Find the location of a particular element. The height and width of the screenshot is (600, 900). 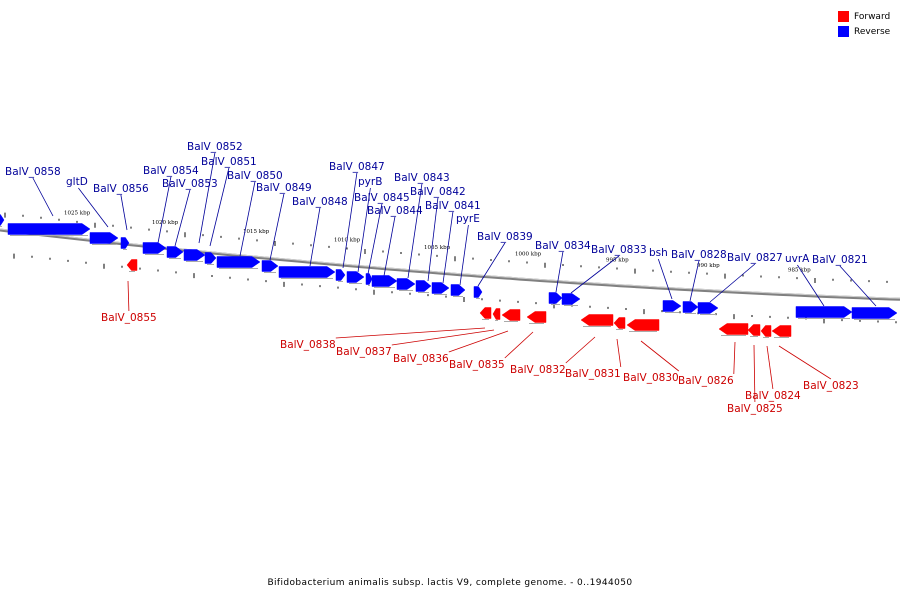

legend-forward: Forward is located at coordinates (864, 16).